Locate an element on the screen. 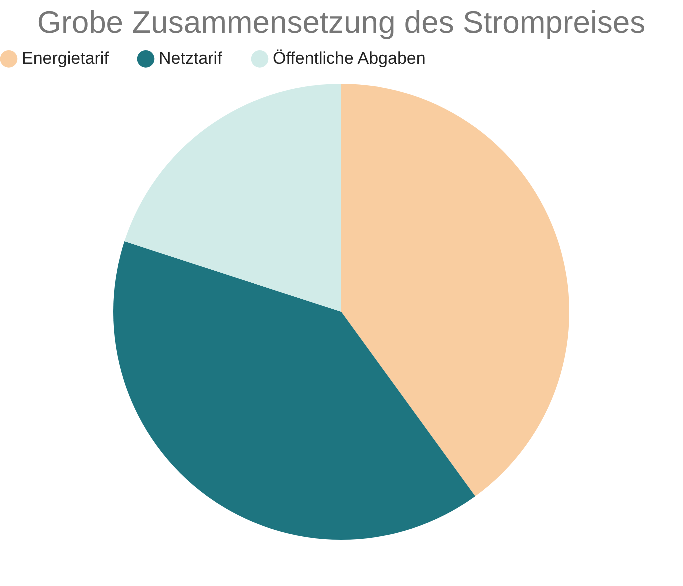  pie-slice is located at coordinates (233, 198).